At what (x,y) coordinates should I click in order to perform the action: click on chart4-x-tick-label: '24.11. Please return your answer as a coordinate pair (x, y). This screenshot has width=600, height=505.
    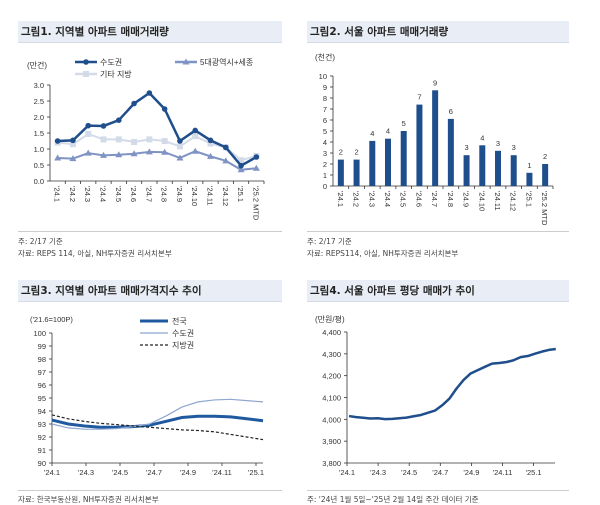
    Looking at the image, I should click on (503, 472).